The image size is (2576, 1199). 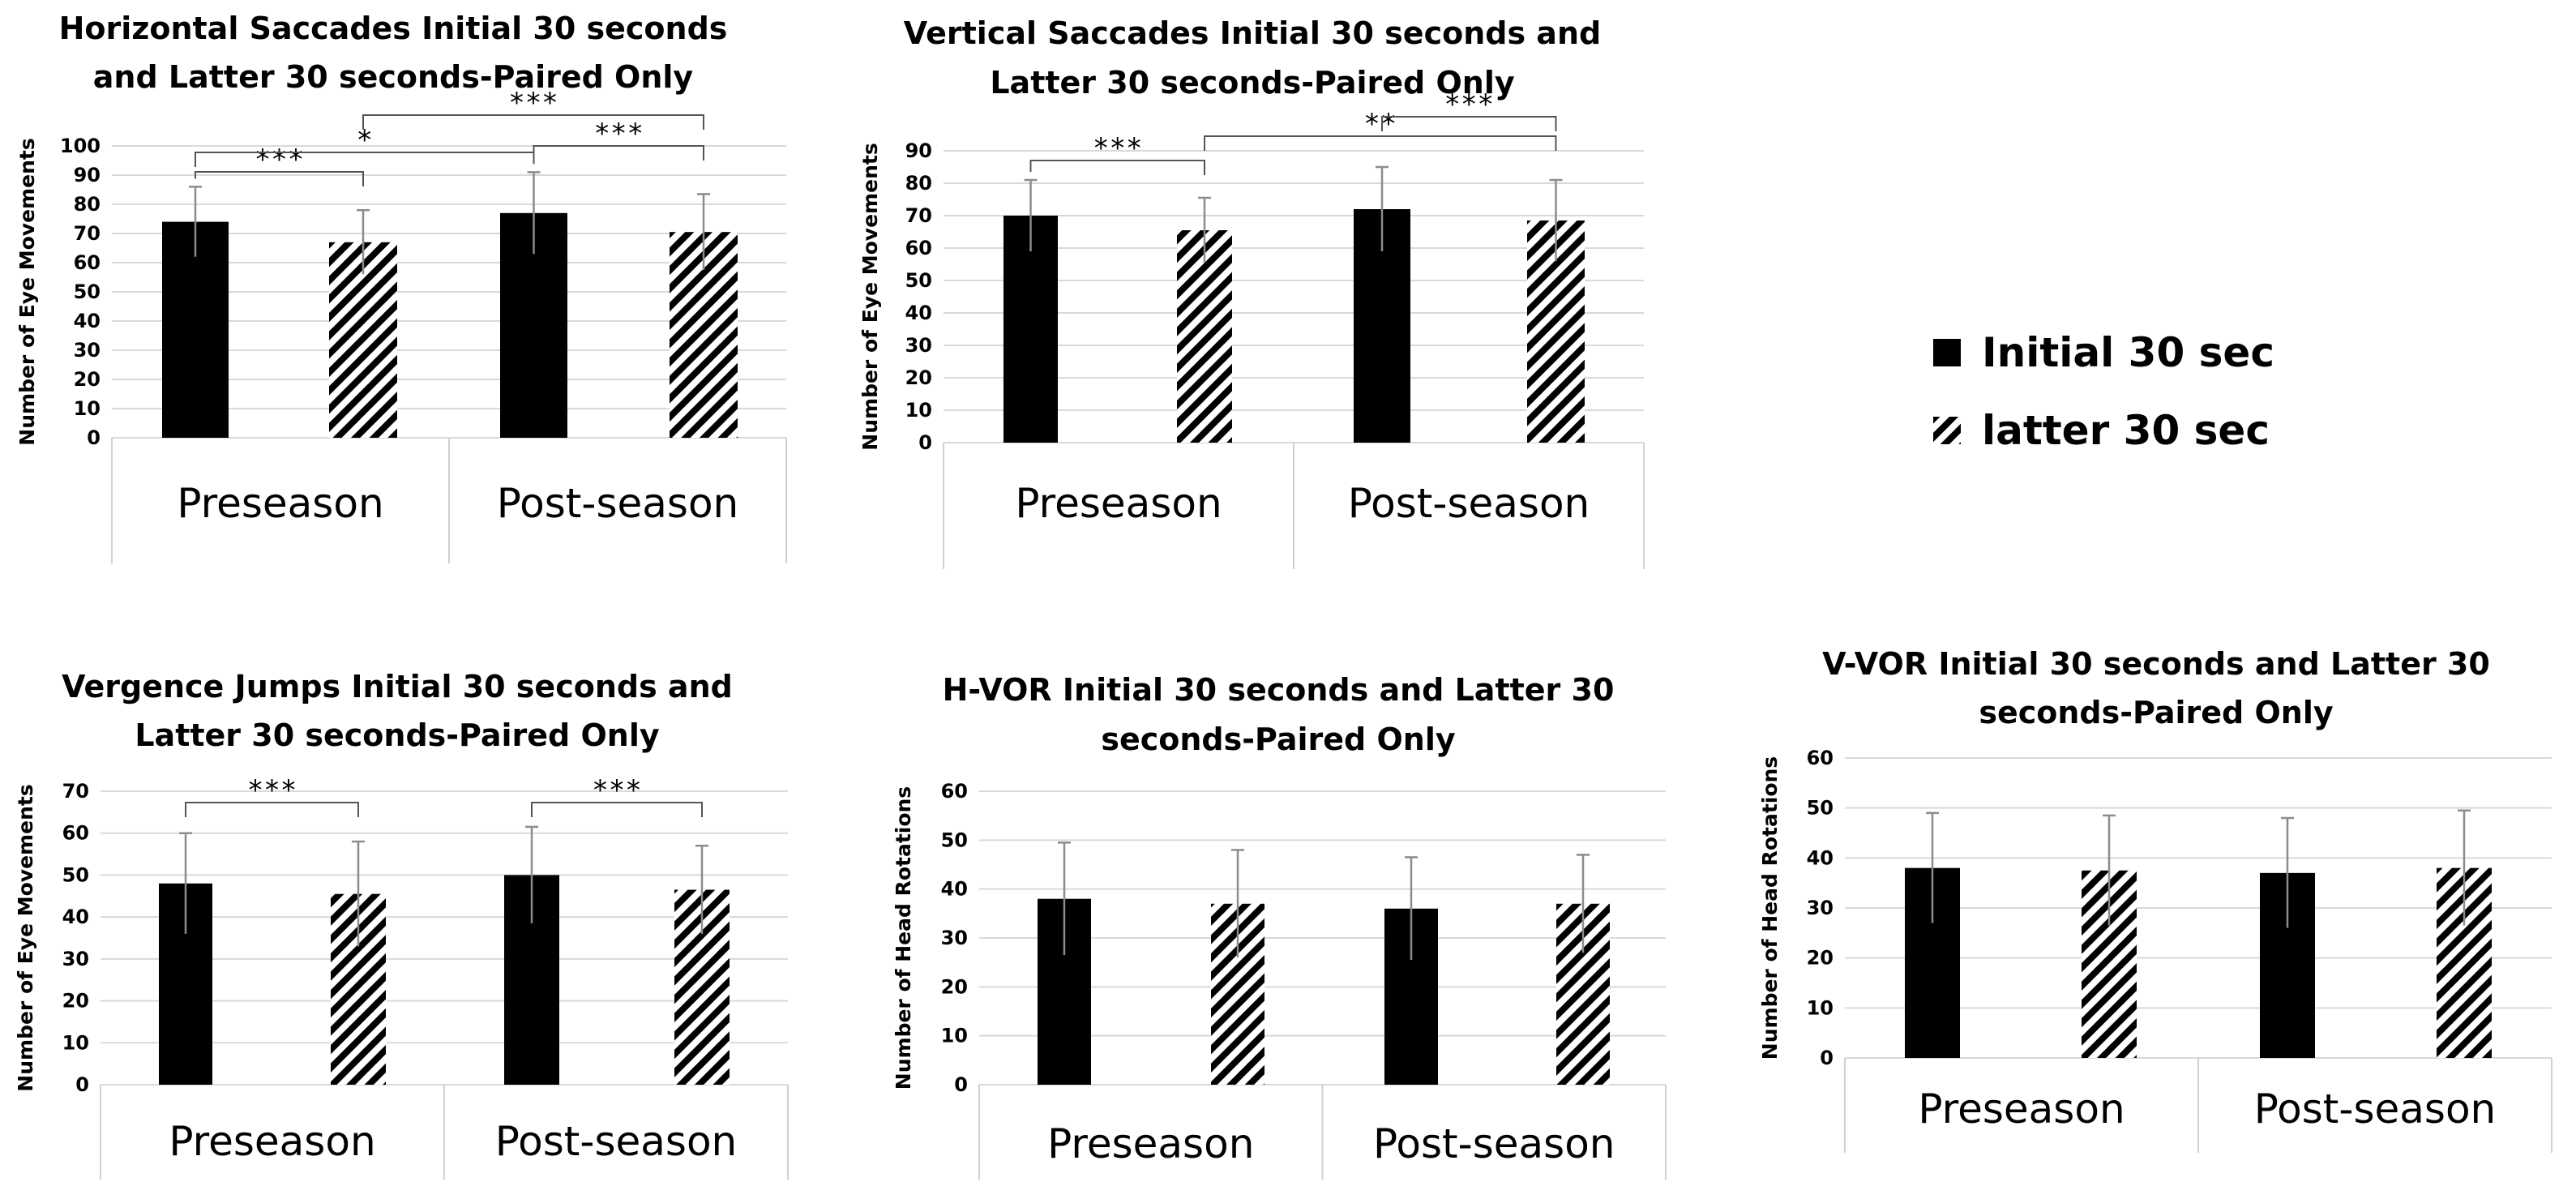 What do you see at coordinates (1947, 352) in the screenshot?
I see `legend-swatch-initial` at bounding box center [1947, 352].